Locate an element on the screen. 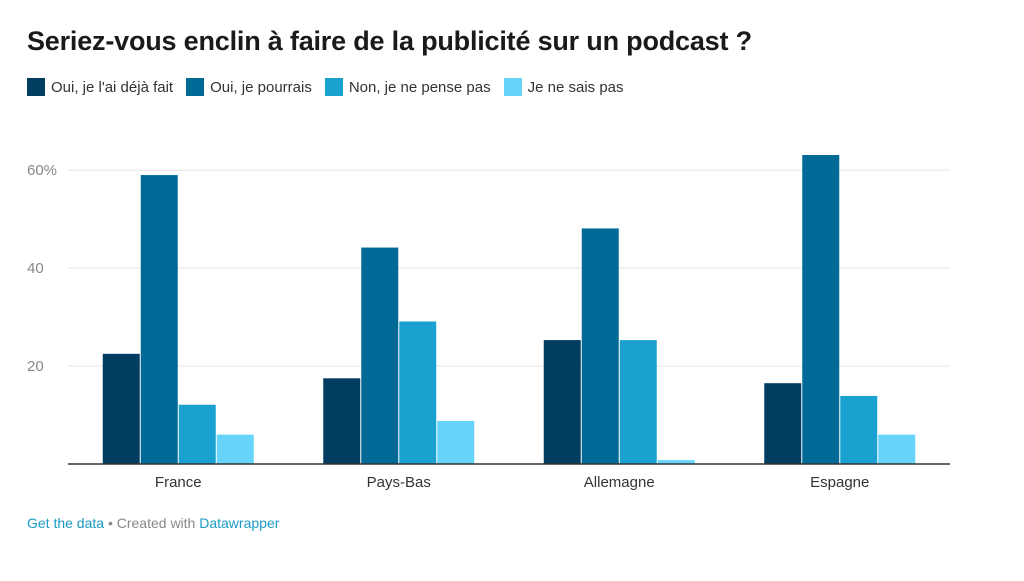 This screenshot has height=581, width=1024. get-the-data-link: Get the data is located at coordinates (66, 523).